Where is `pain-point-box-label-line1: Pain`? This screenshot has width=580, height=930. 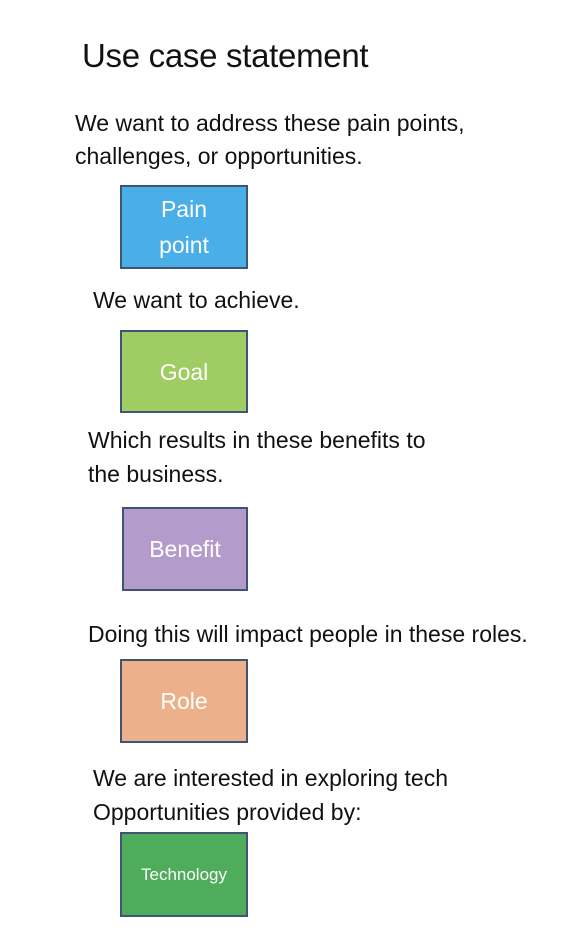 pain-point-box-label-line1: Pain is located at coordinates (184, 209).